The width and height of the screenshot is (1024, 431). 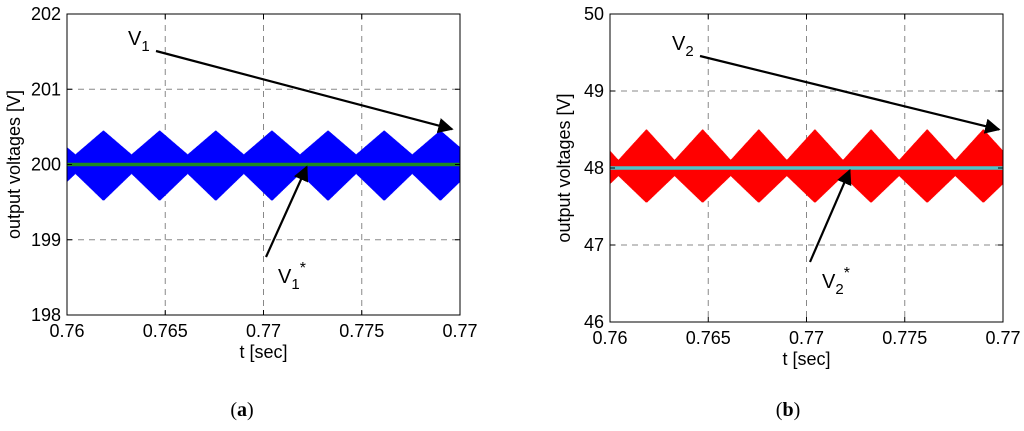 What do you see at coordinates (292, 276) in the screenshot?
I see `annotation-label: V1*` at bounding box center [292, 276].